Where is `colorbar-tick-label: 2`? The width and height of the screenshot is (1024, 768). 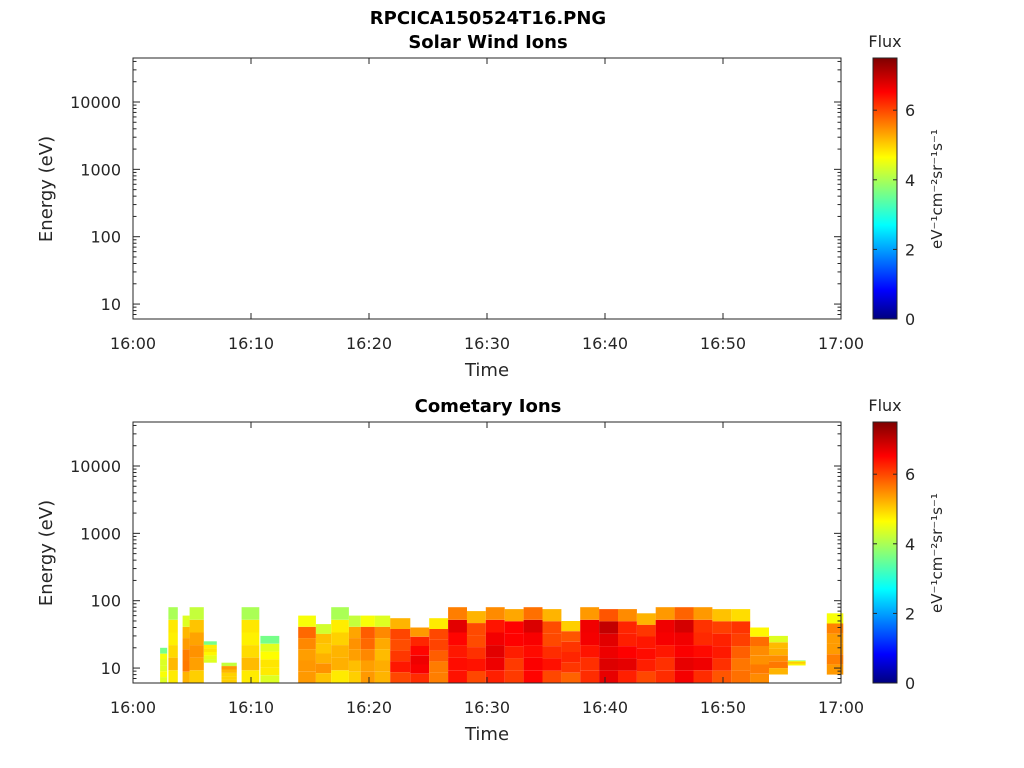 colorbar-tick-label: 2 is located at coordinates (910, 249).